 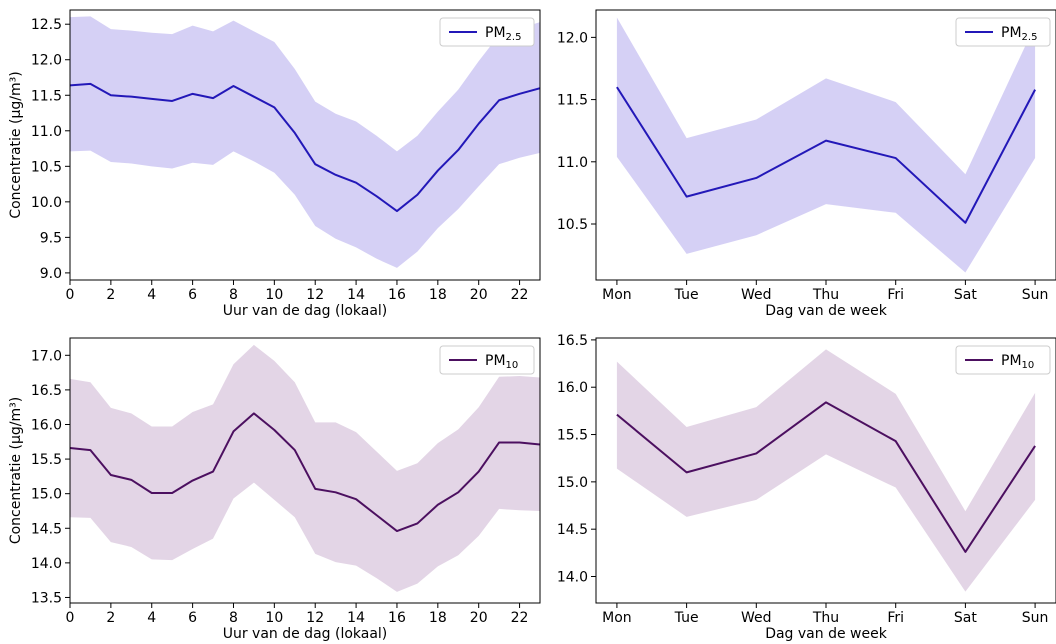 I want to click on y-tick-label: 9.5, so click(x=51, y=238).